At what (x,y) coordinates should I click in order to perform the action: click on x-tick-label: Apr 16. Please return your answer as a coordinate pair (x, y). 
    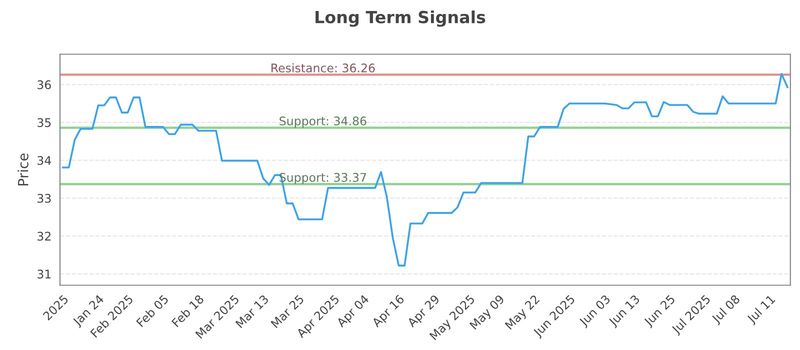
    Looking at the image, I should click on (388, 312).